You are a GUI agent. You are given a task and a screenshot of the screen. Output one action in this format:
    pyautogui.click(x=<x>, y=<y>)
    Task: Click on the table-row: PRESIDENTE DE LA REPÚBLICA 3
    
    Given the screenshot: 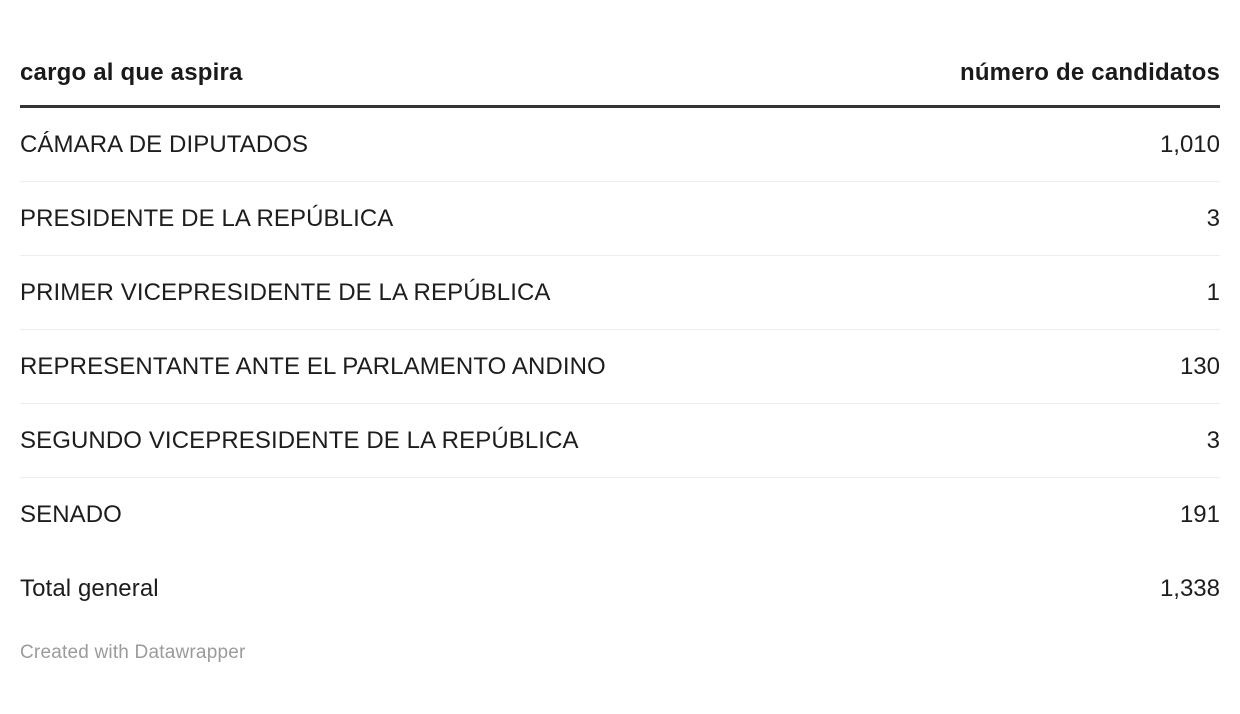 What is the action you would take?
    pyautogui.click(x=620, y=219)
    